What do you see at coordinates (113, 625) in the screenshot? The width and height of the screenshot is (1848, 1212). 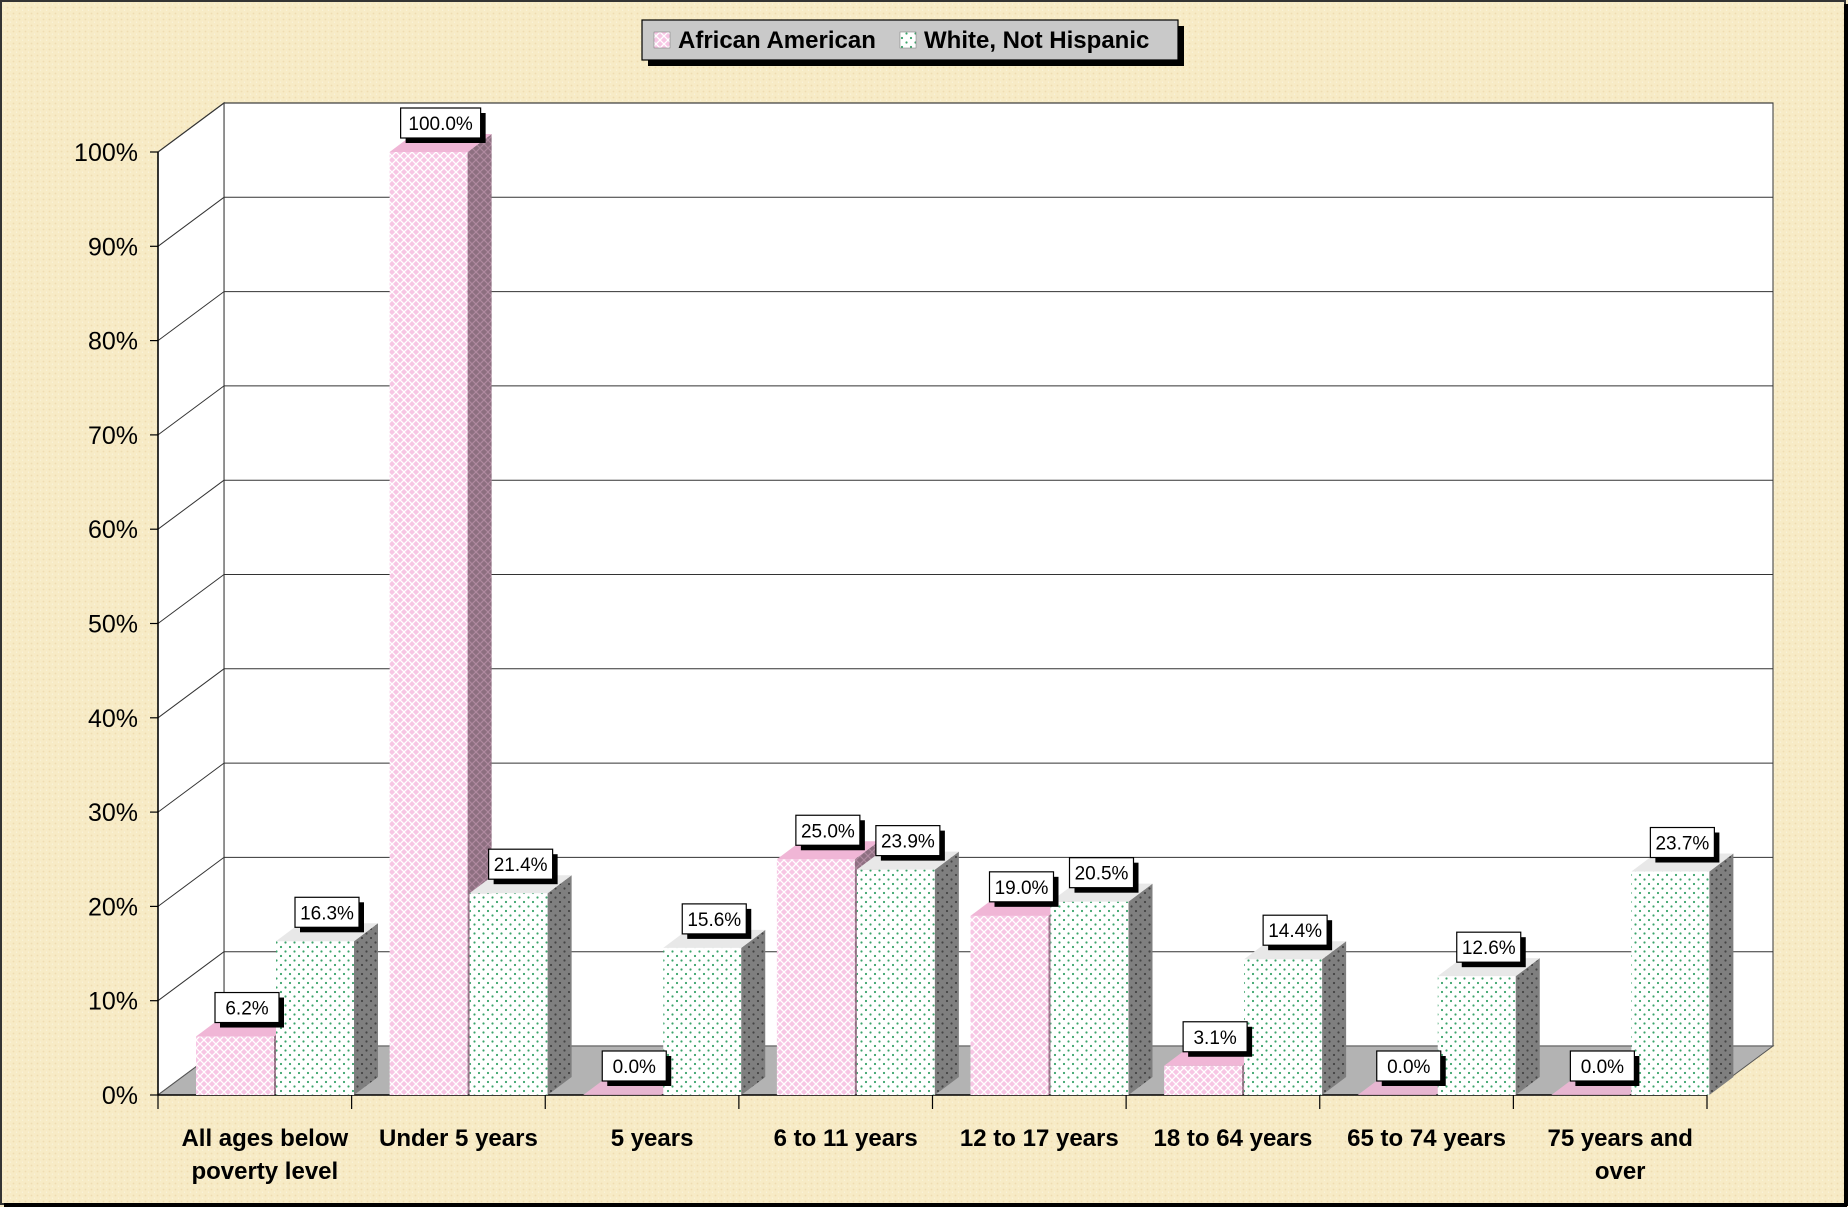 I see `y-tick-label: 50%` at bounding box center [113, 625].